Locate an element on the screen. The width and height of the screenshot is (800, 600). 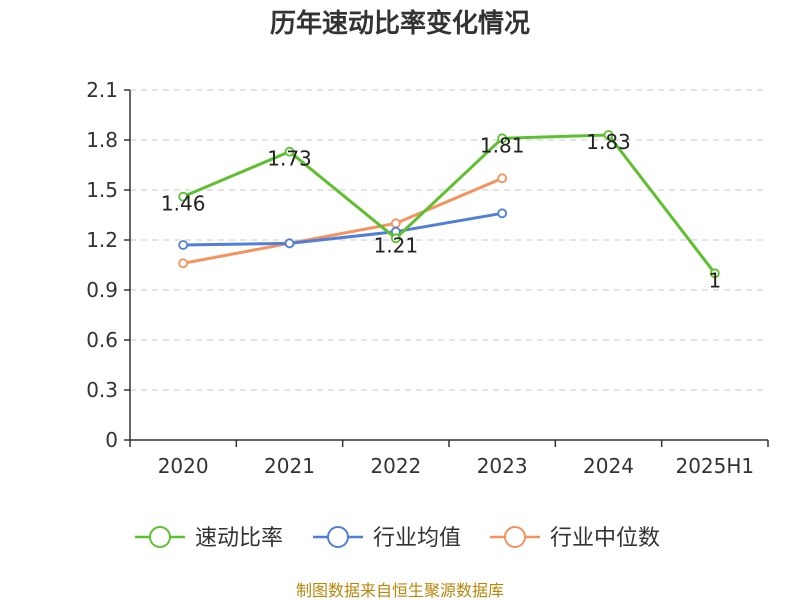
legend-item: 速动比率 is located at coordinates (209, 538).